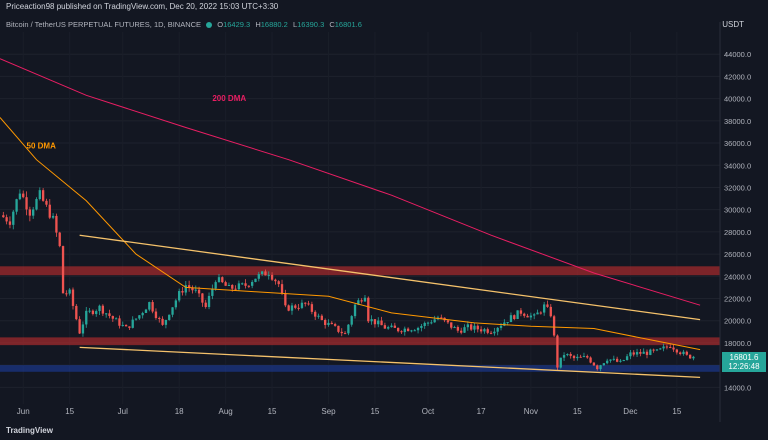  What do you see at coordinates (744, 366) in the screenshot?
I see `bar-countdown: 12:26:48` at bounding box center [744, 366].